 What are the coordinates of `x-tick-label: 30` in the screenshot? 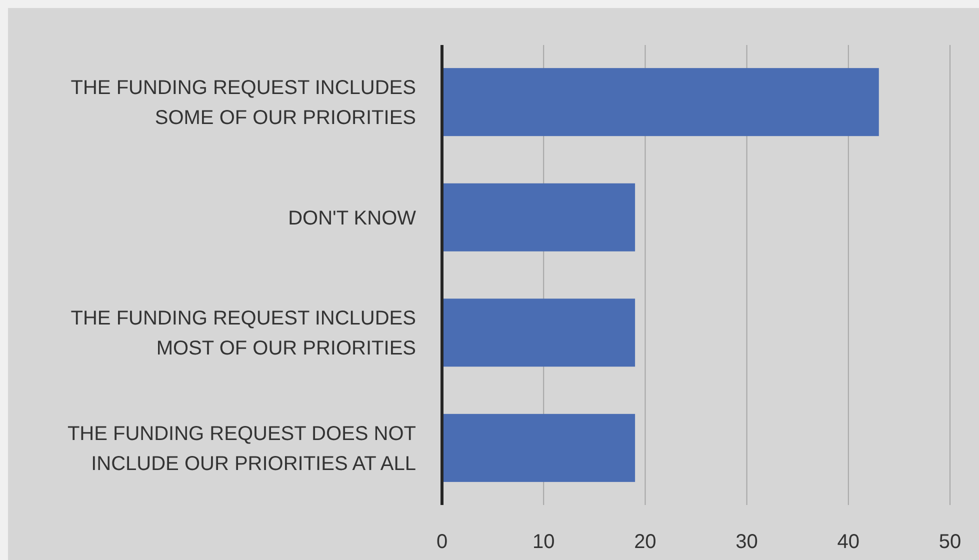 It's located at (747, 542).